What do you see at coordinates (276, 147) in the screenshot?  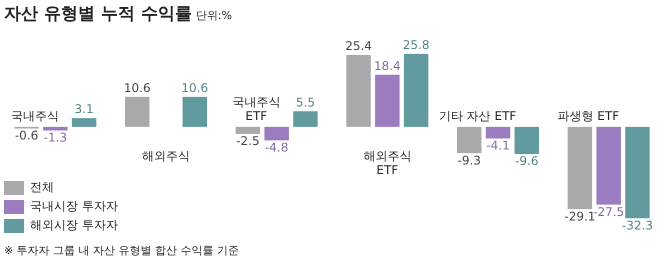 I see `data-label: -4.8` at bounding box center [276, 147].